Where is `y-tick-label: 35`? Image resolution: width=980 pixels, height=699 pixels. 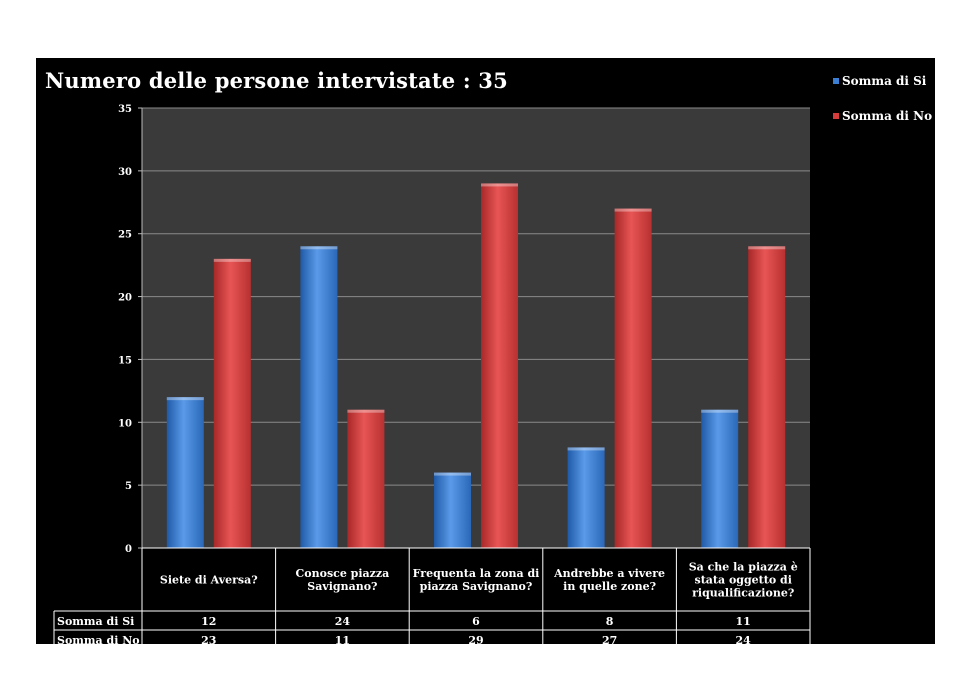 y-tick-label: 35 is located at coordinates (125, 109).